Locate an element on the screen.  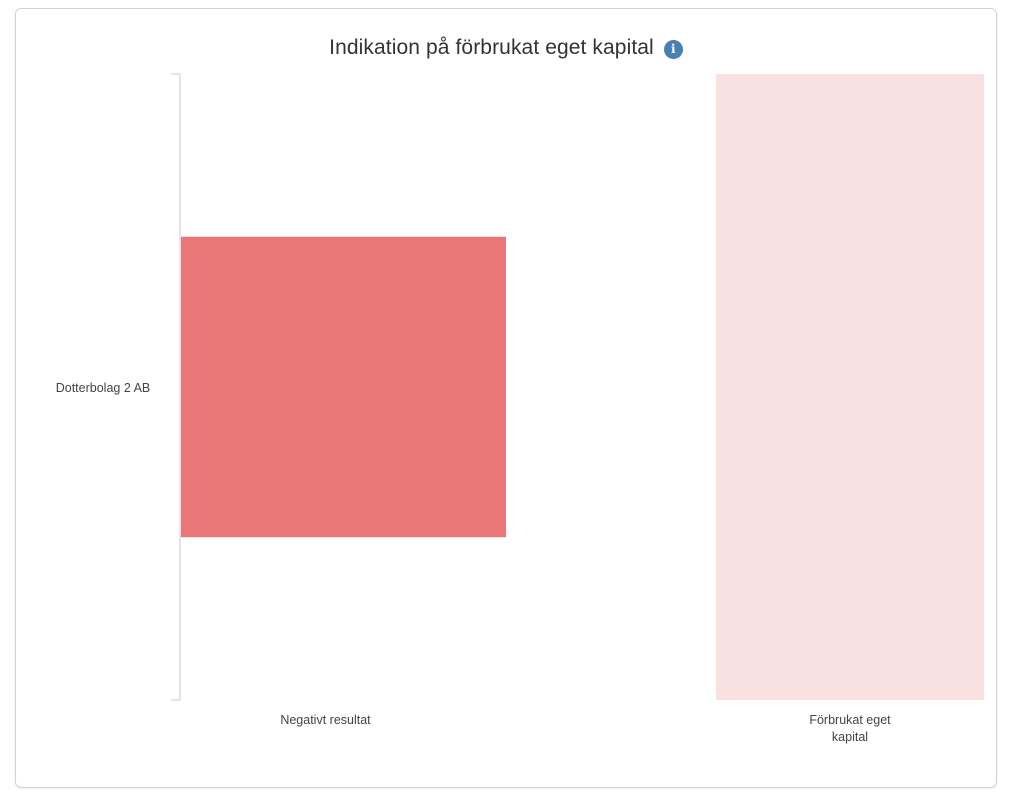
x-tick-label: Negativt resultat is located at coordinates (325, 720).